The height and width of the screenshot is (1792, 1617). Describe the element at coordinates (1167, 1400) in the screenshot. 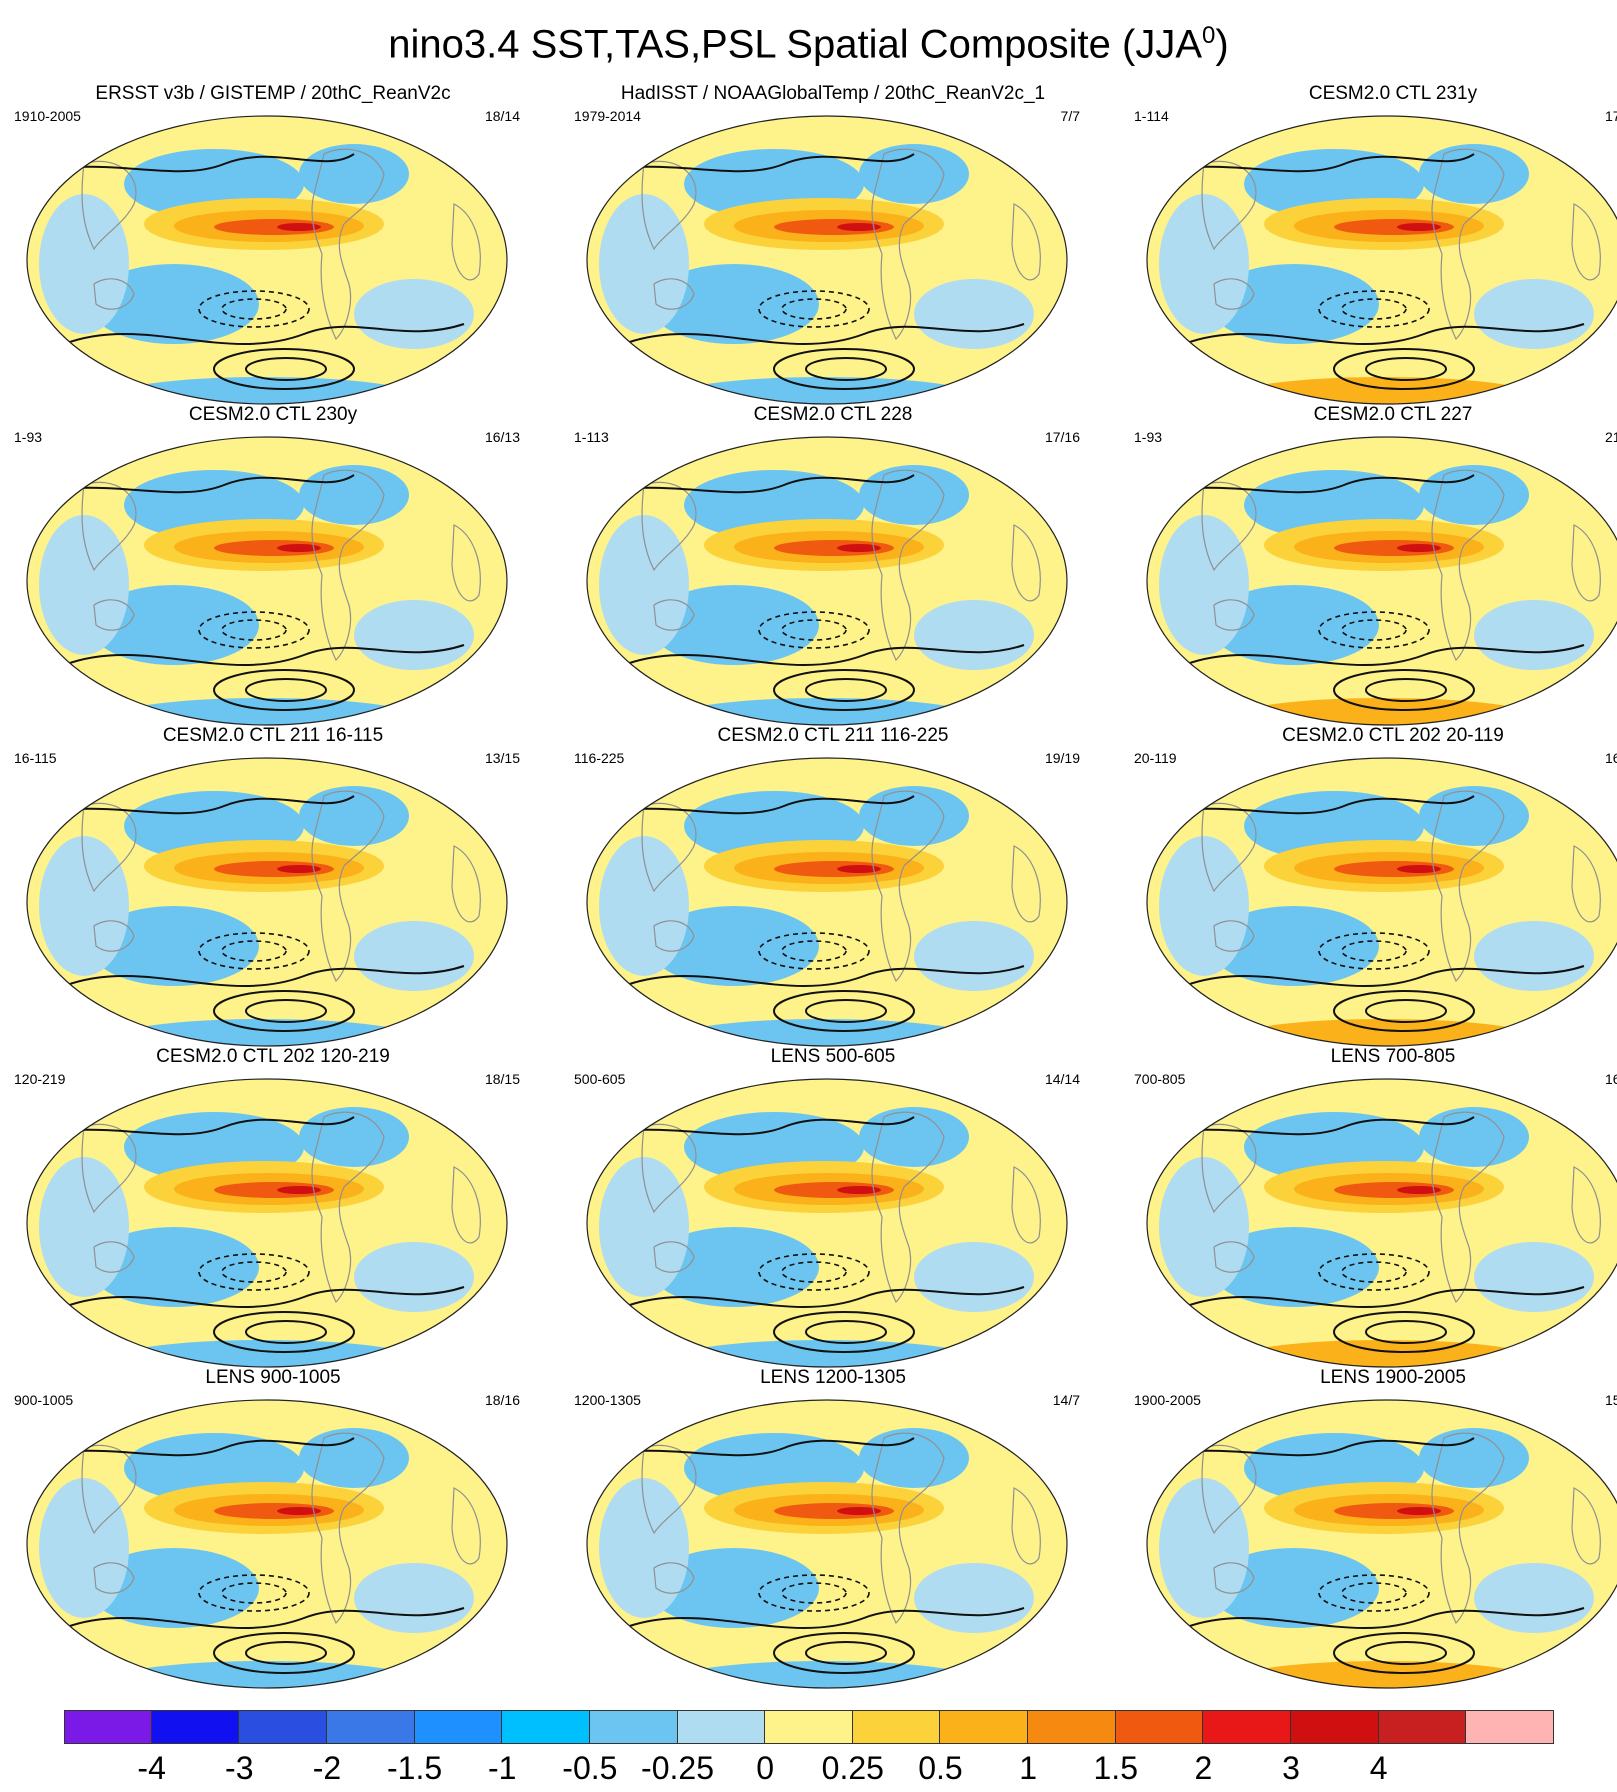

I see `panel-years: 1900-2005` at that location.